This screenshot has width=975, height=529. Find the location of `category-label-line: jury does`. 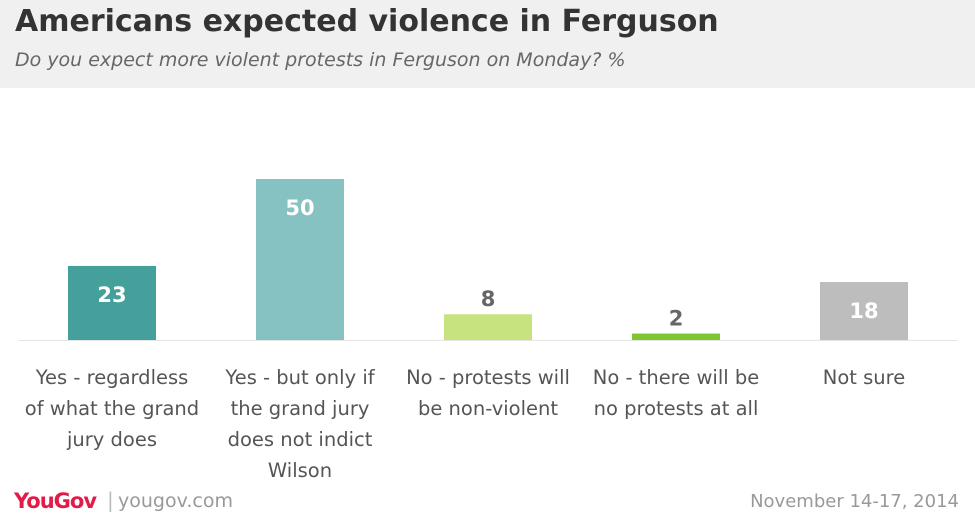

category-label-line: jury does is located at coordinates (112, 439).